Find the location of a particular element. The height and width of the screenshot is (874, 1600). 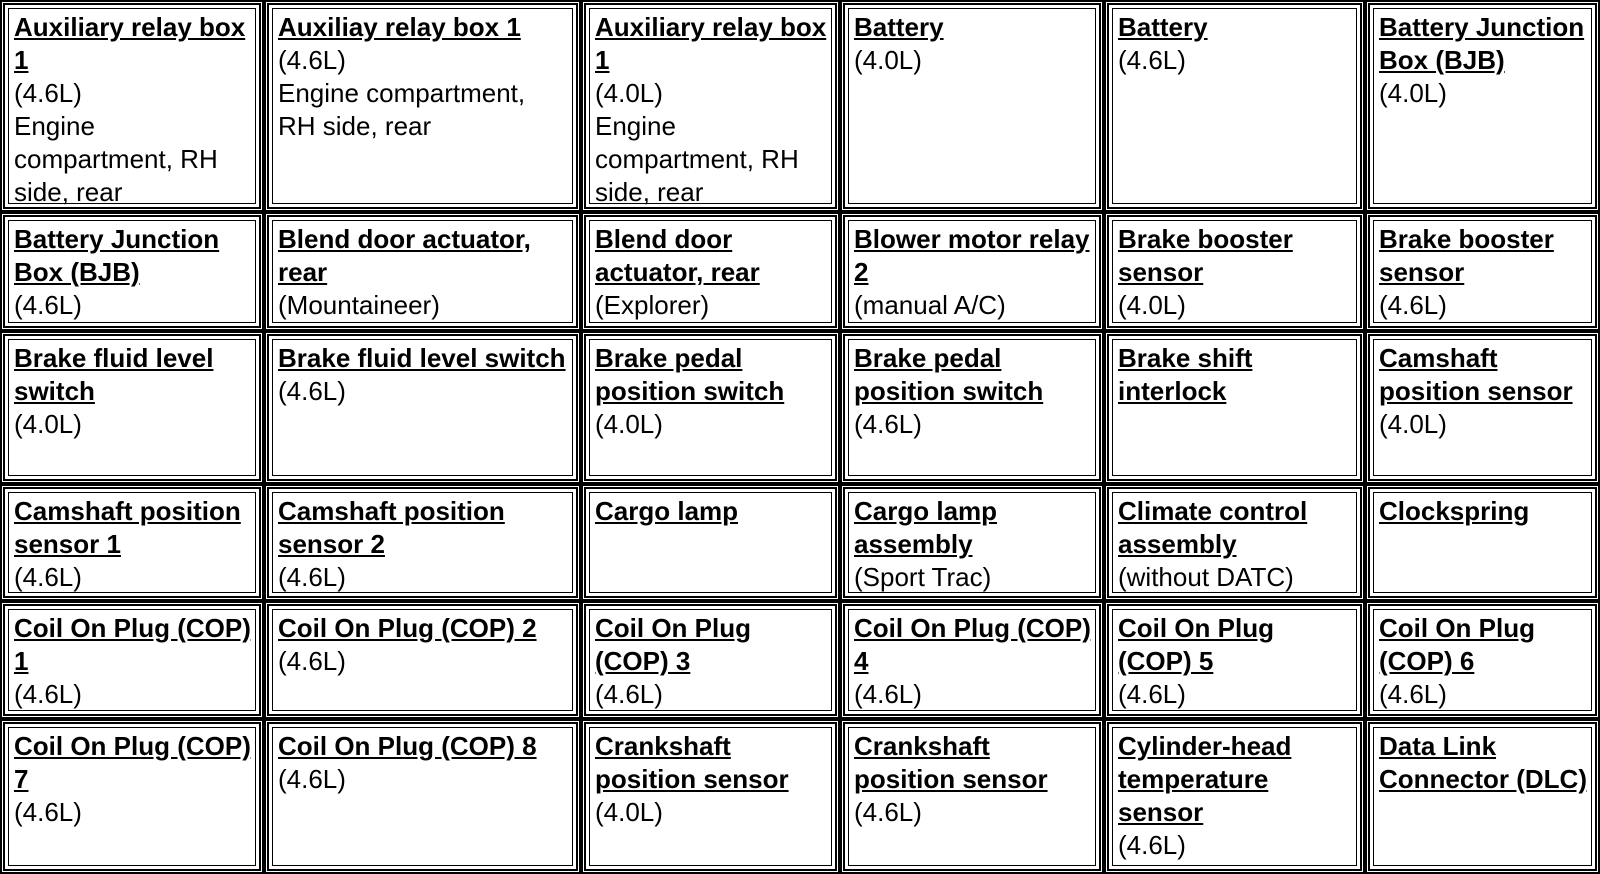

table-cell: Coil On Plug (COP) 3 (4.6L) is located at coordinates (710, 660).